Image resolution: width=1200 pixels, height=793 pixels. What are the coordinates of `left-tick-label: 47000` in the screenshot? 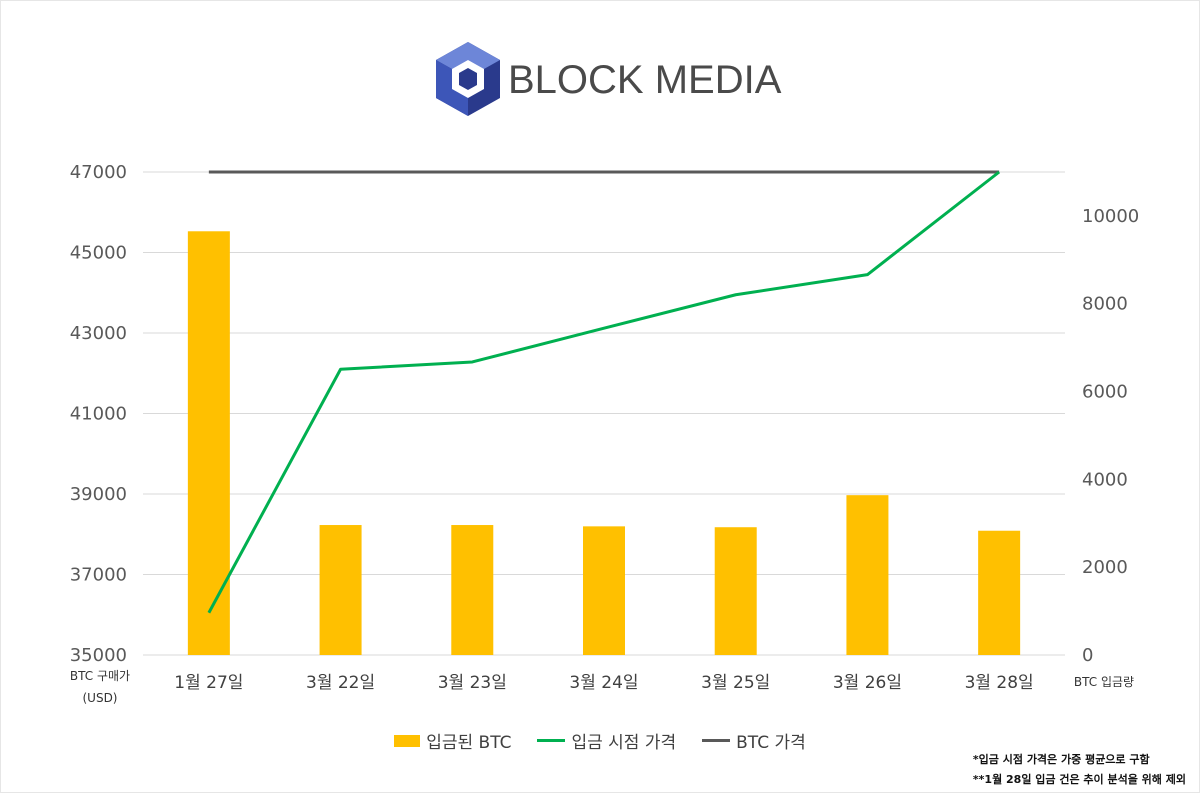 It's located at (98, 172).